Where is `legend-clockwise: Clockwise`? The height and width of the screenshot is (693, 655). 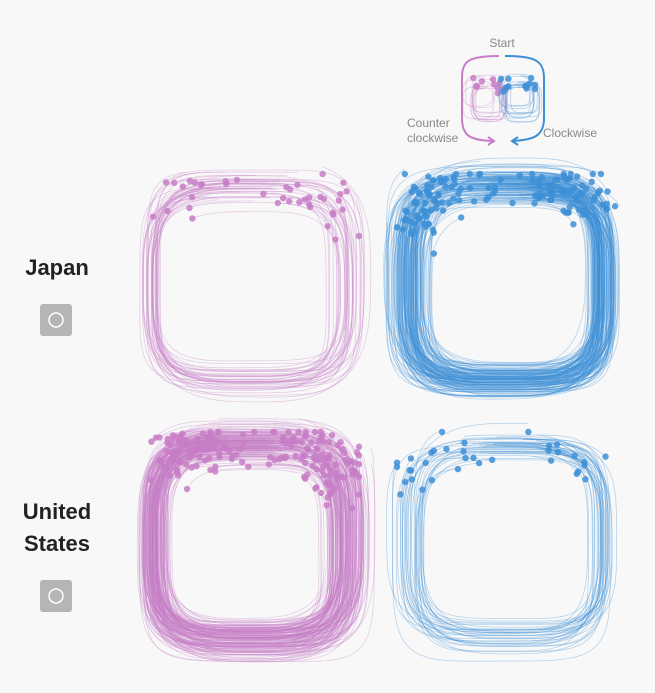
legend-clockwise: Clockwise is located at coordinates (570, 133).